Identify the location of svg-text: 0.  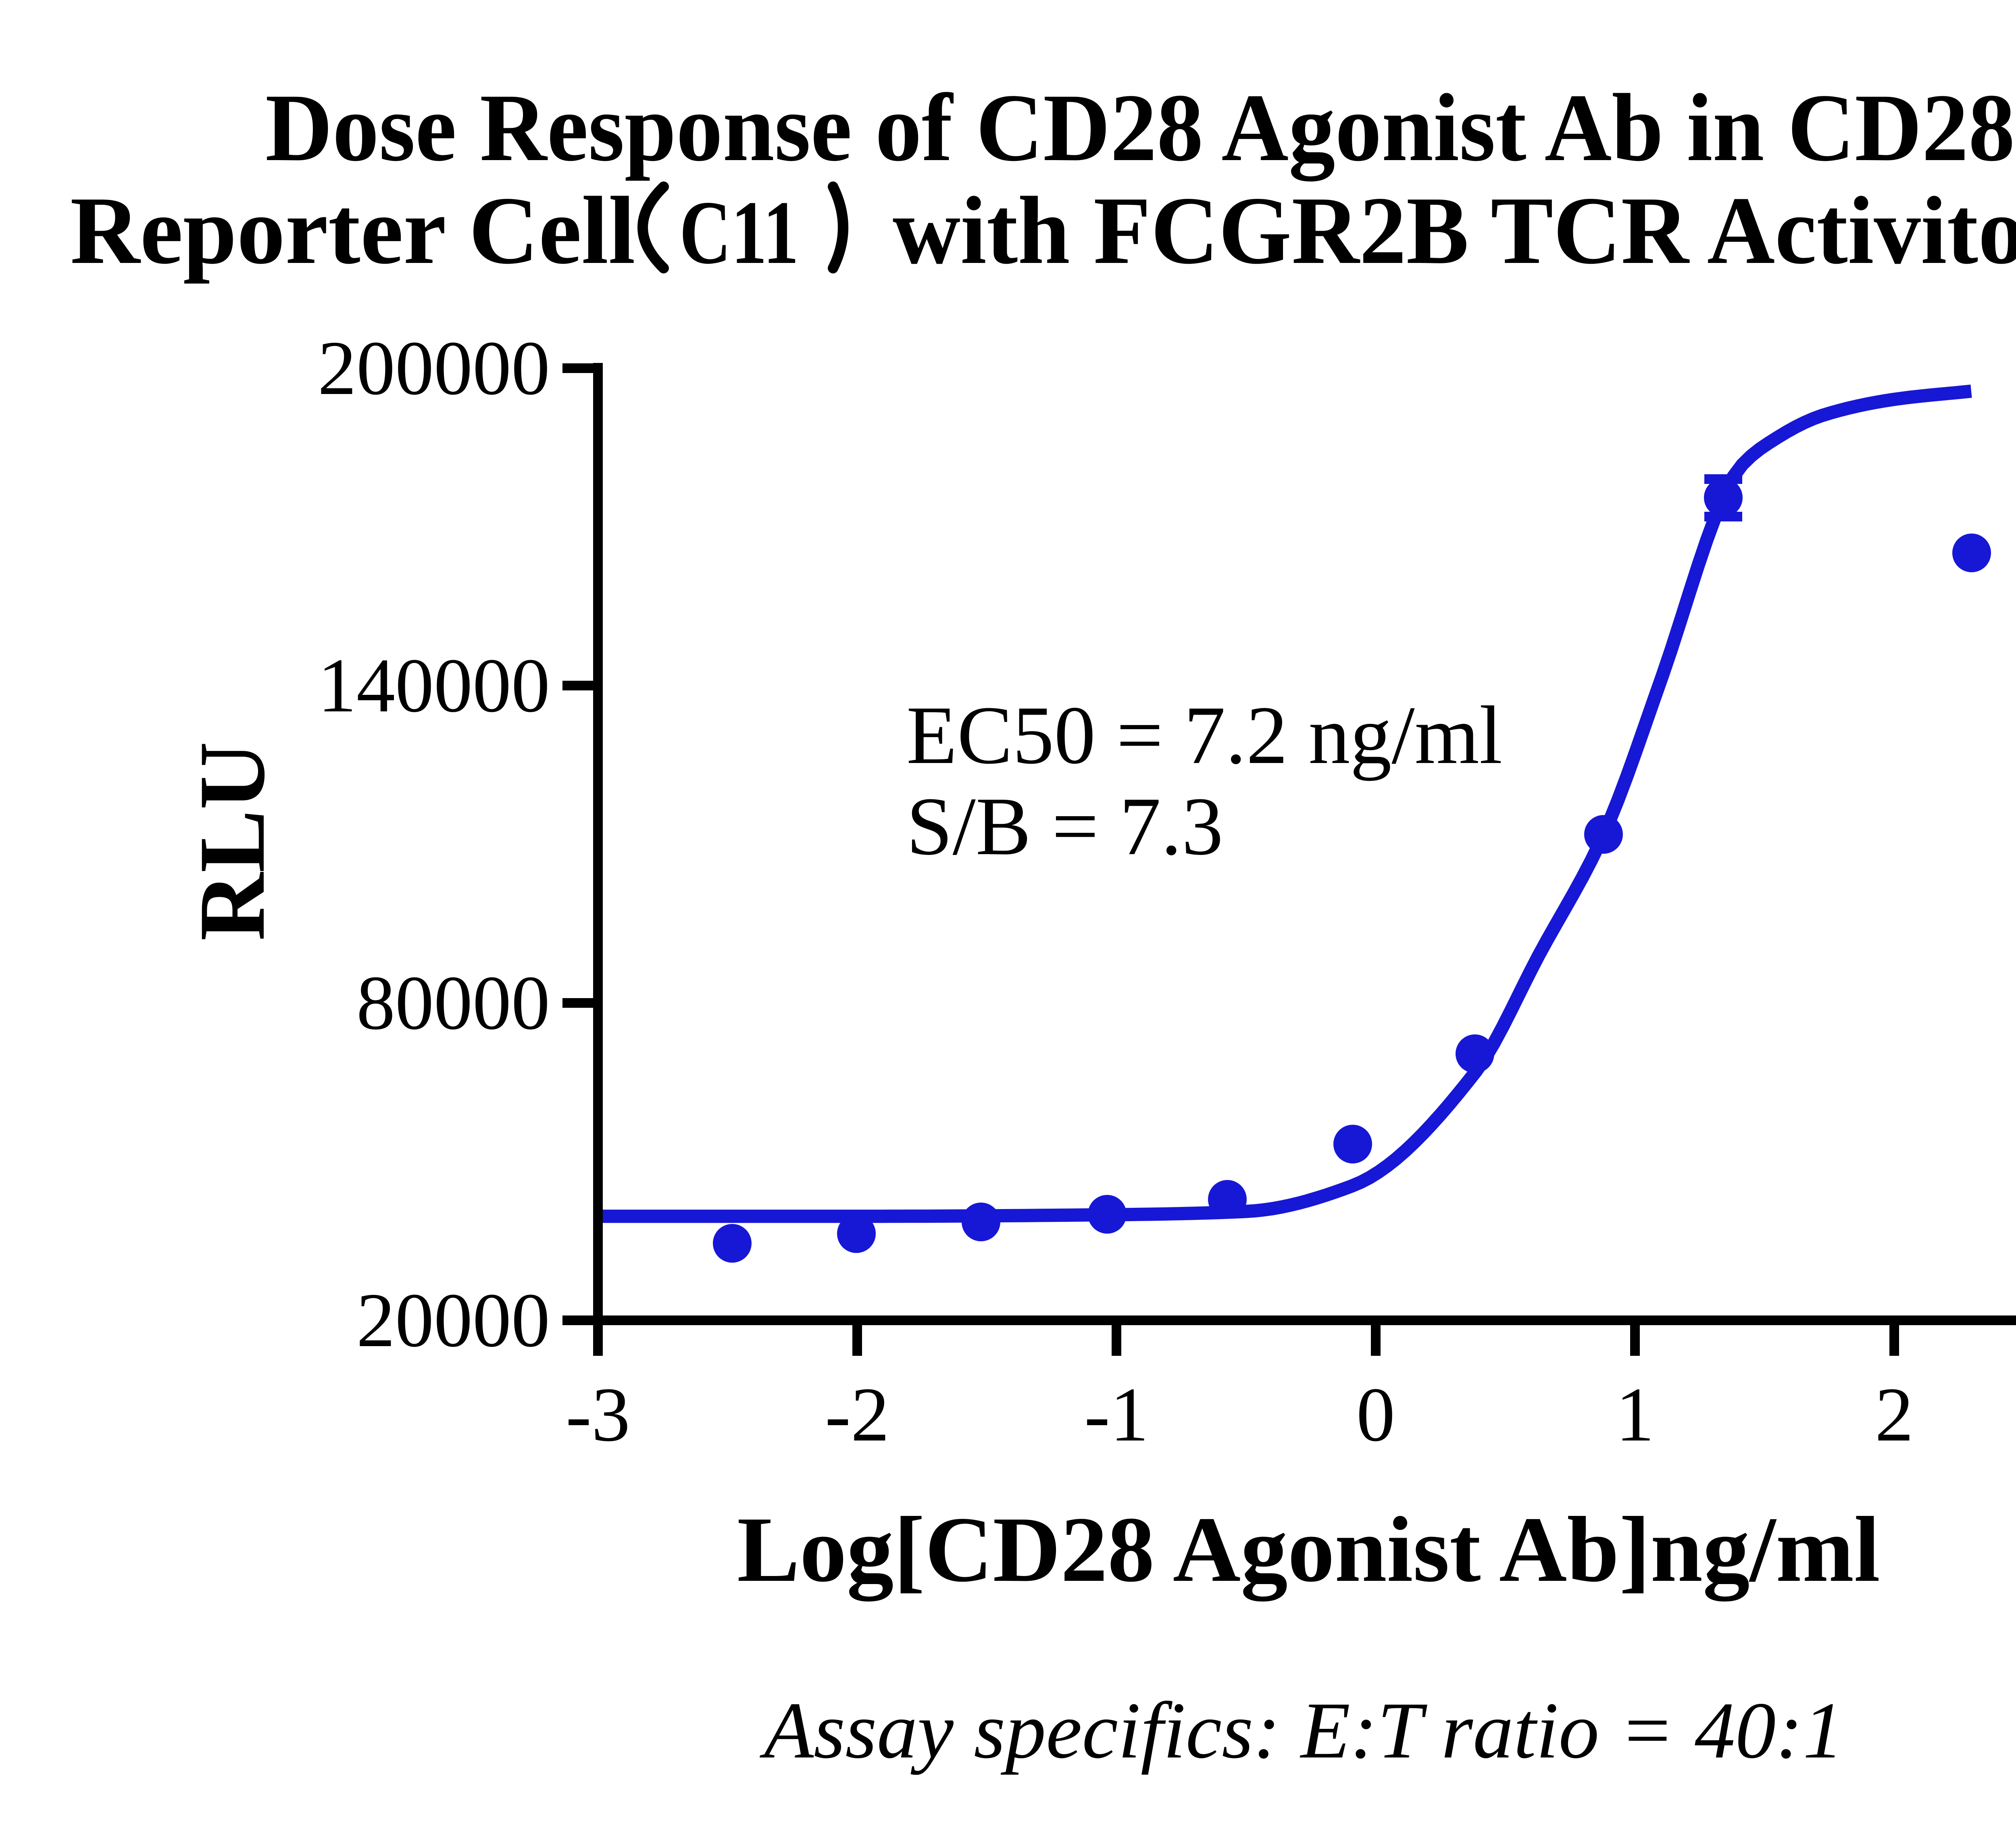
(1375, 1414).